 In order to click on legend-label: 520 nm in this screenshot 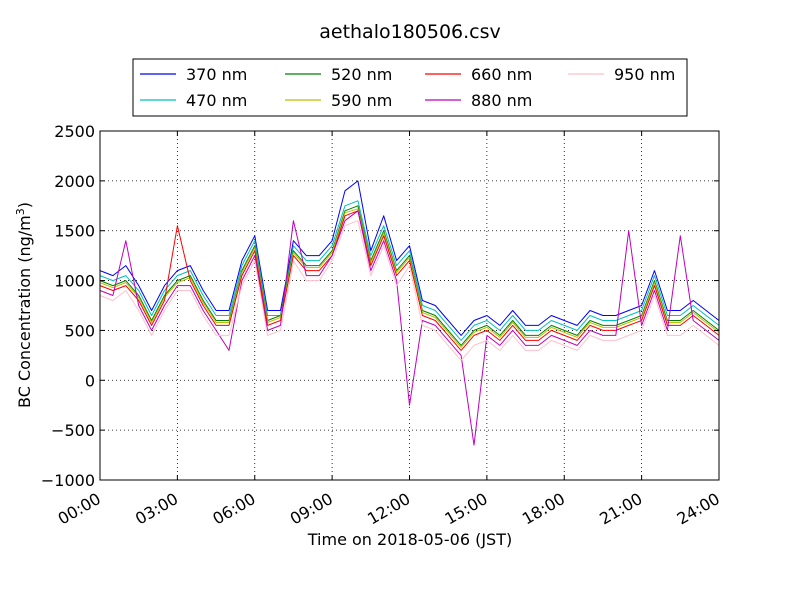, I will do `click(361, 74)`.